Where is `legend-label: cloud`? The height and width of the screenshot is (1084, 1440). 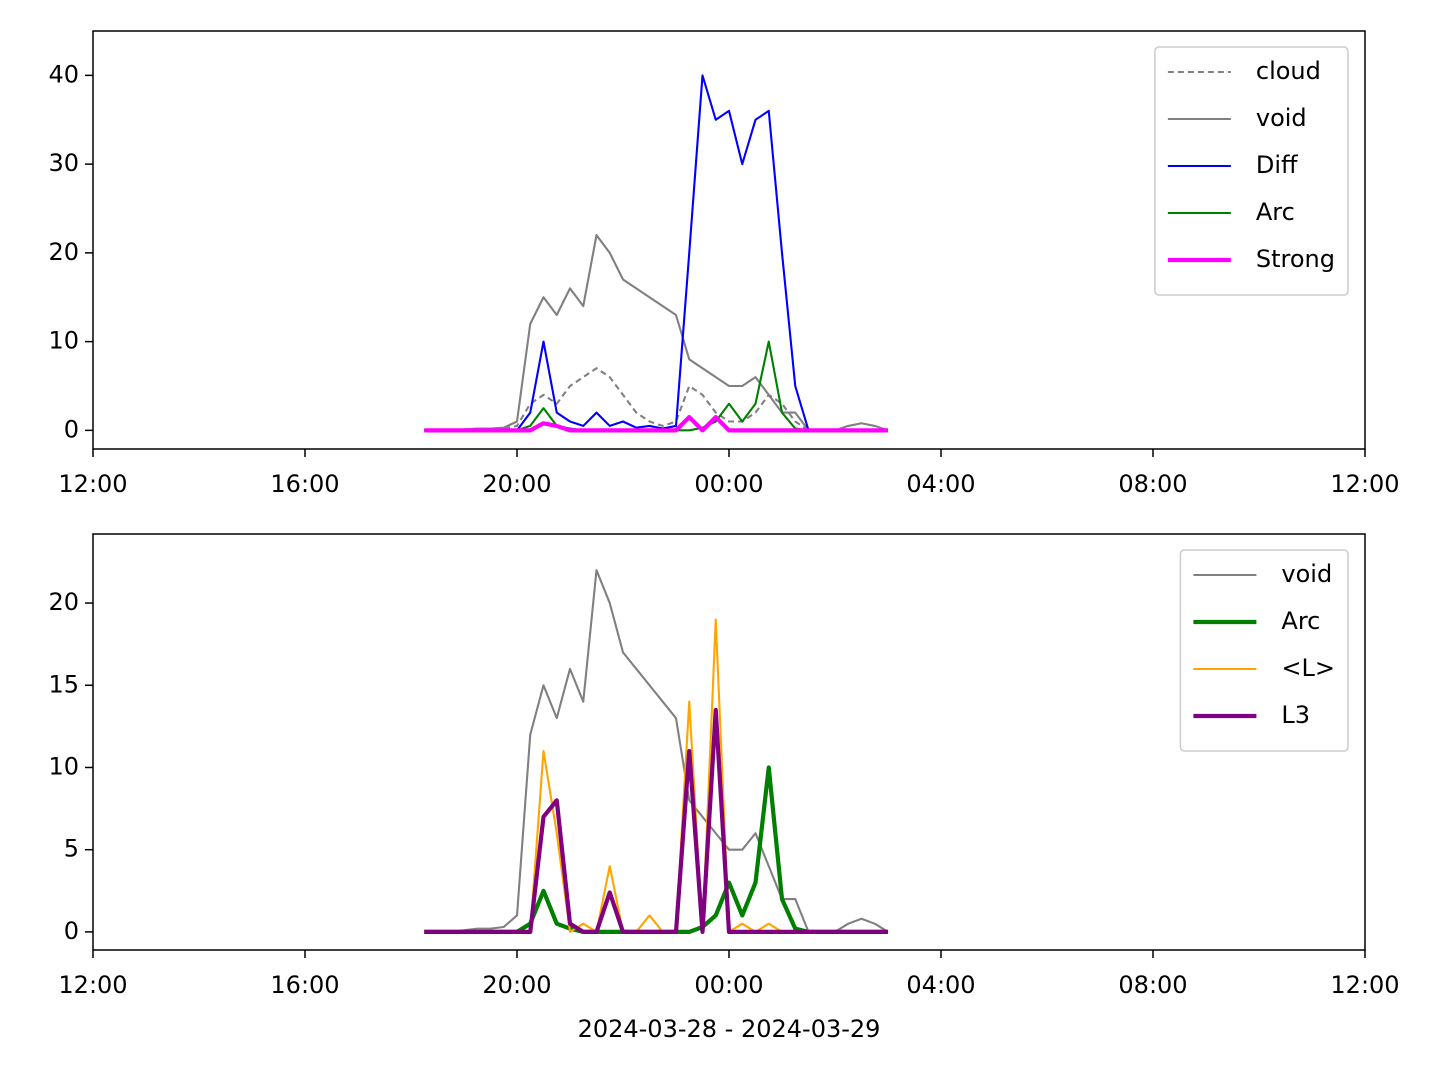 legend-label: cloud is located at coordinates (1288, 71).